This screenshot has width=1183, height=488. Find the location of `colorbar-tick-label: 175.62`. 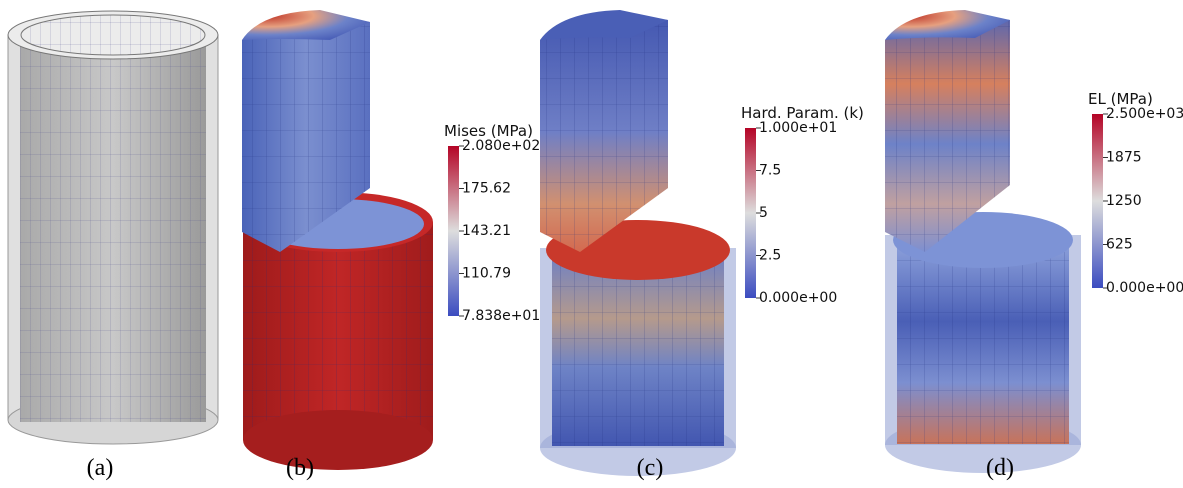

colorbar-tick-label: 175.62 is located at coordinates (486, 189).